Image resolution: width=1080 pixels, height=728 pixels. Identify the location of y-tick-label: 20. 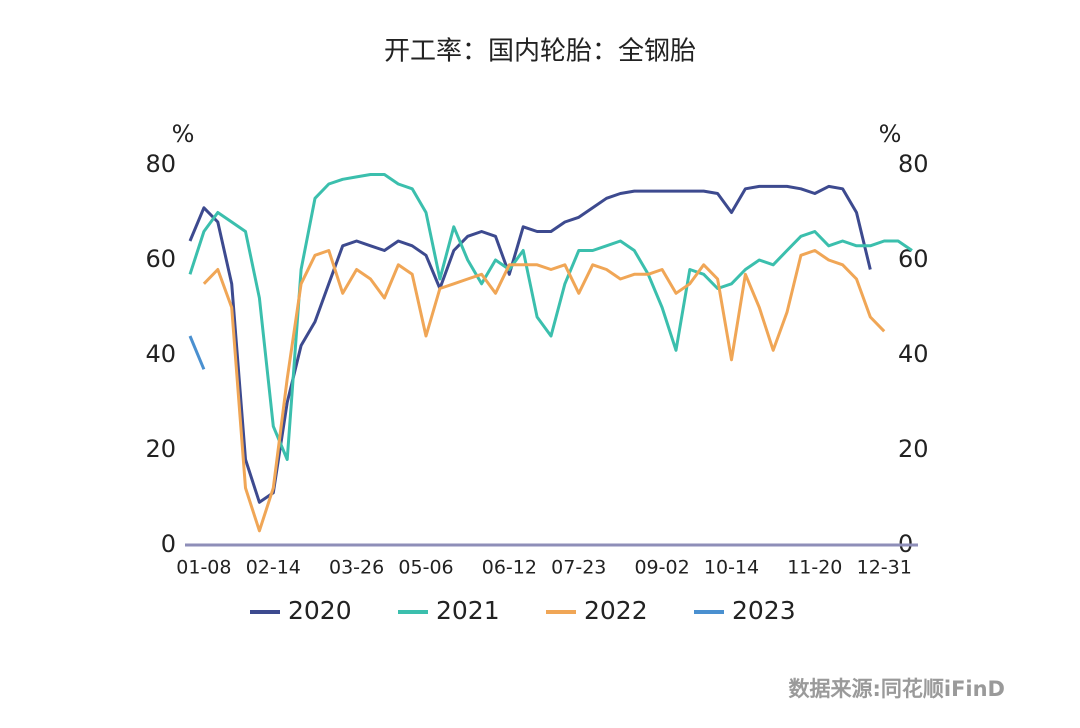
(160, 449).